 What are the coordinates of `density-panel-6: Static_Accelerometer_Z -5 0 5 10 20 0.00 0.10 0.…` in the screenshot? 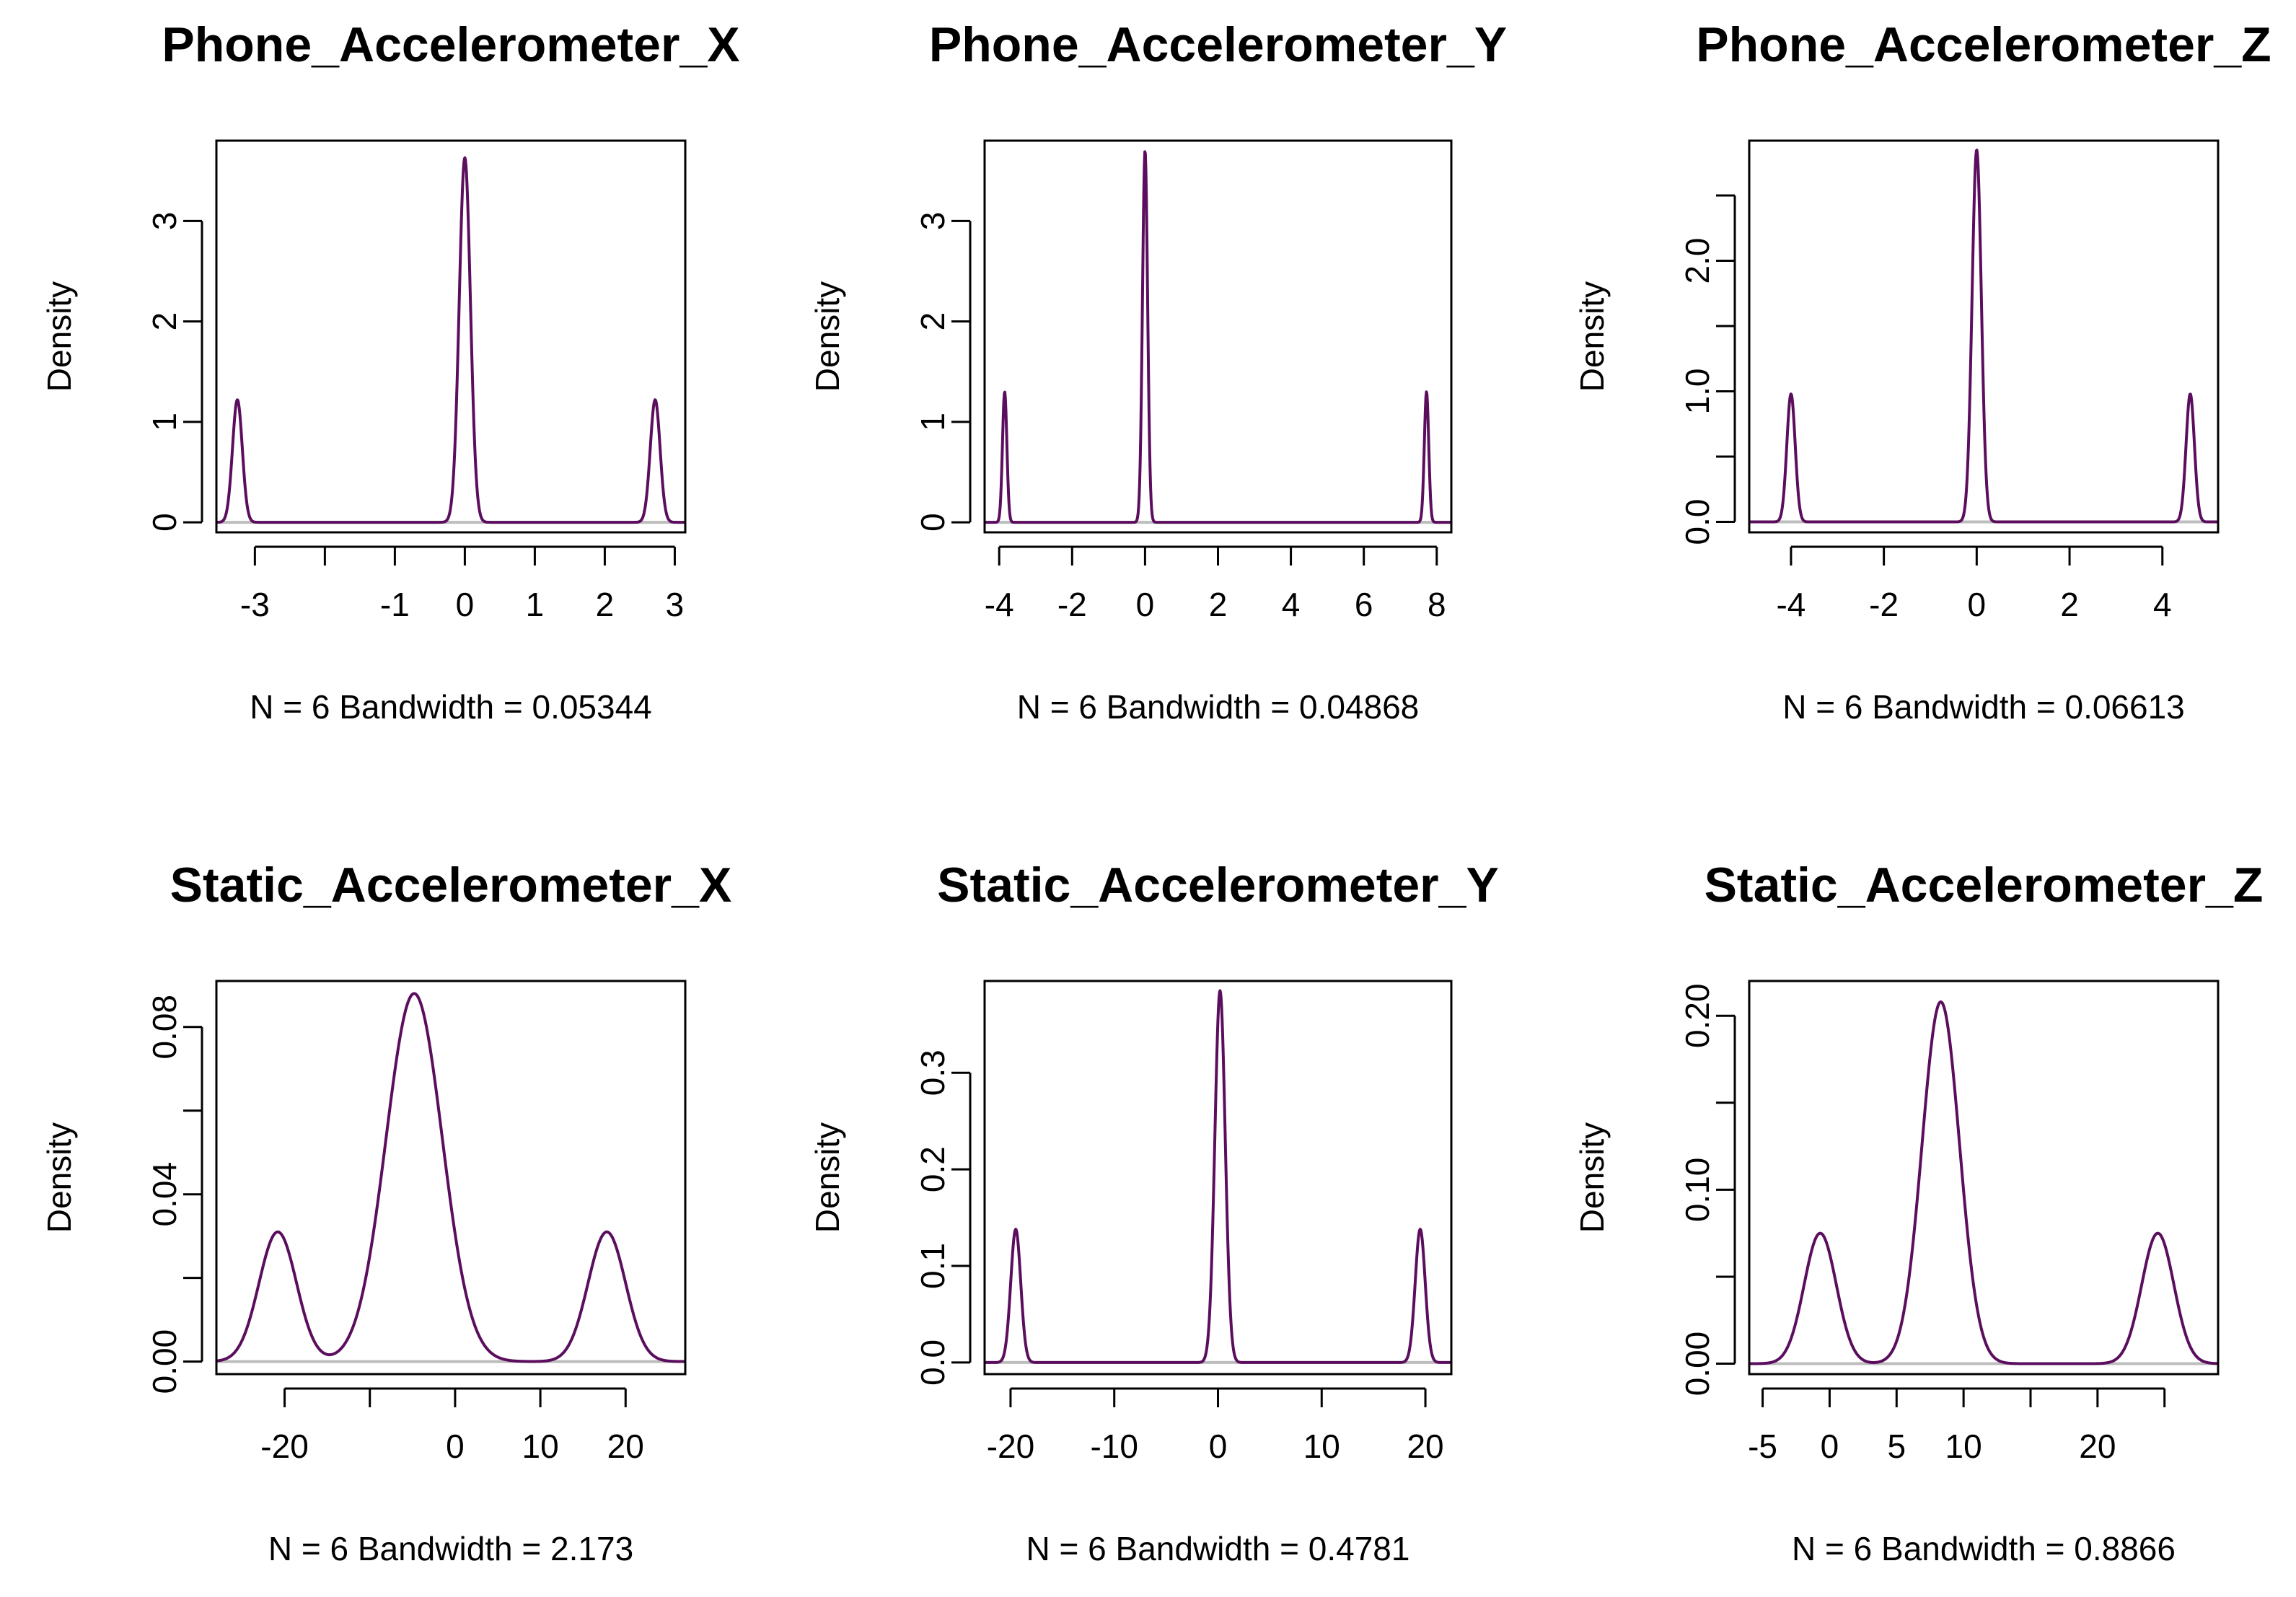 It's located at (1918, 1212).